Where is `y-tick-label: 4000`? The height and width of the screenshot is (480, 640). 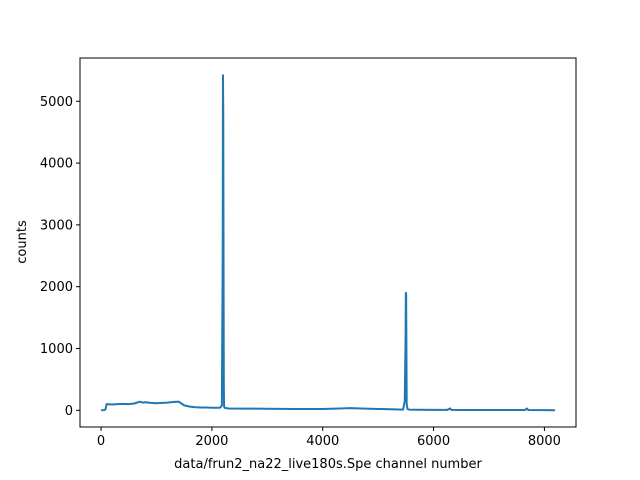 y-tick-label: 4000 is located at coordinates (56, 164).